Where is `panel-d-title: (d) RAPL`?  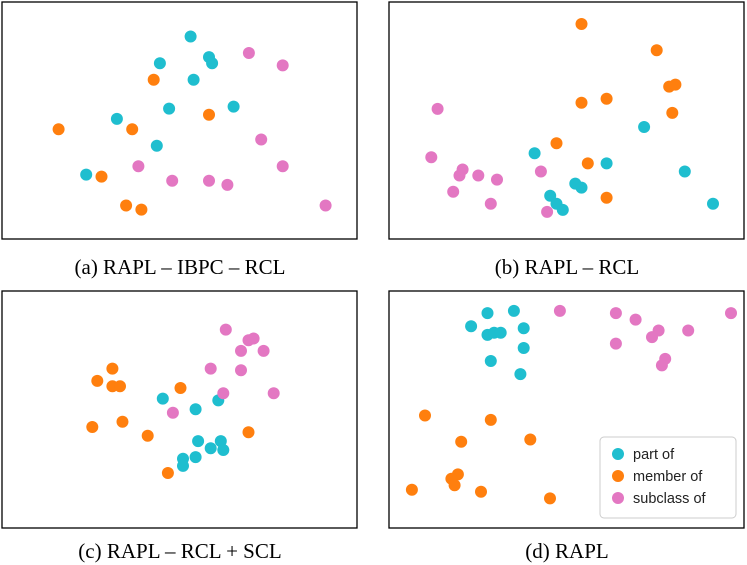
panel-d-title: (d) RAPL is located at coordinates (566, 551).